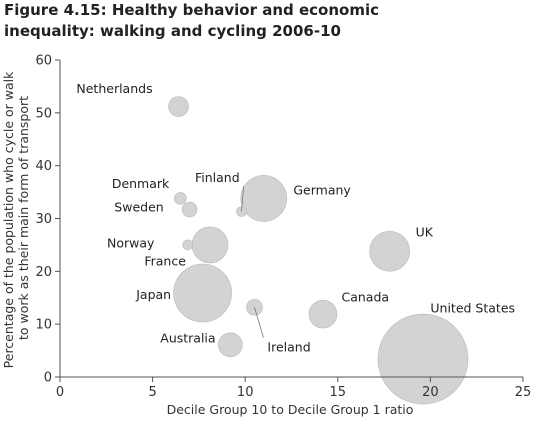 This screenshot has height=421, width=540. Describe the element at coordinates (425, 231) in the screenshot. I see `label-uk: UK` at that location.